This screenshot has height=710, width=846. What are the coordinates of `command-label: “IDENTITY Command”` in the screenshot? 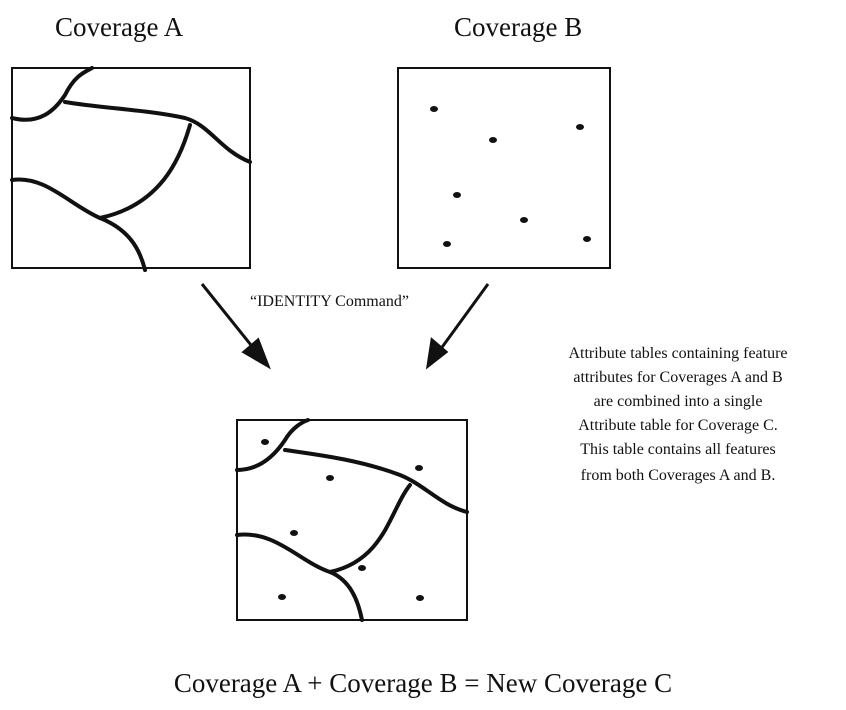 It's located at (329, 301).